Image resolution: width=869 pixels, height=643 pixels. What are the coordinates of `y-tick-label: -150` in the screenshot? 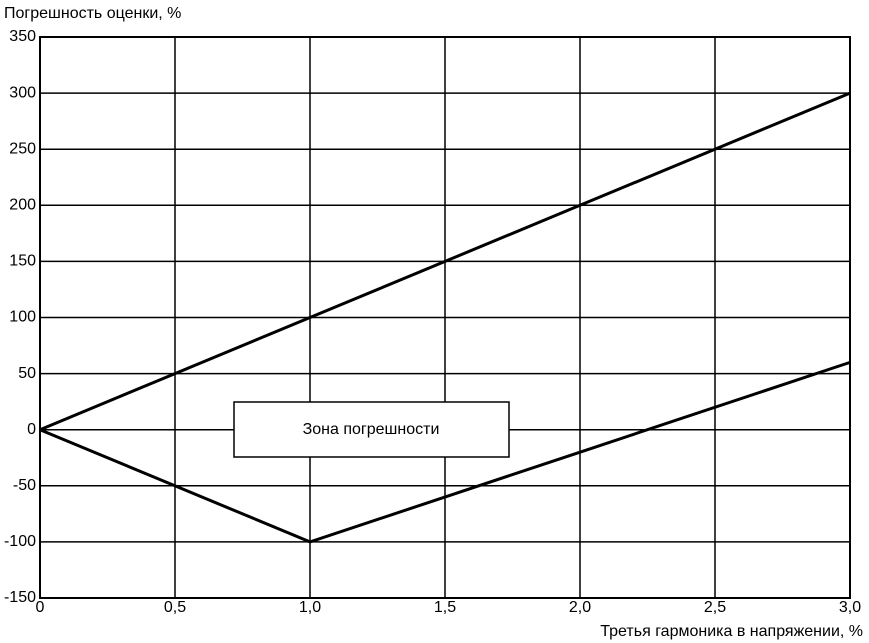 It's located at (20, 597).